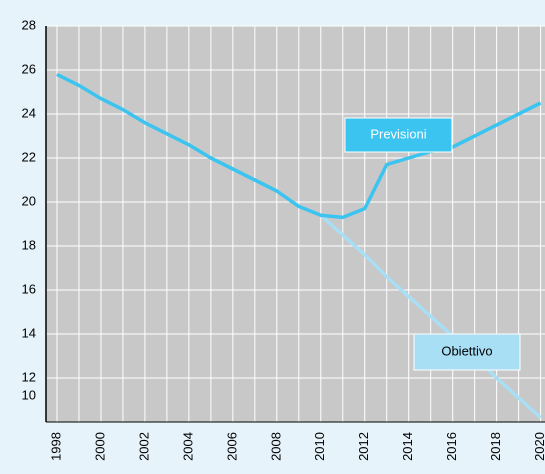 The width and height of the screenshot is (545, 474). What do you see at coordinates (495, 446) in the screenshot?
I see `x-tick-label: 2018` at bounding box center [495, 446].